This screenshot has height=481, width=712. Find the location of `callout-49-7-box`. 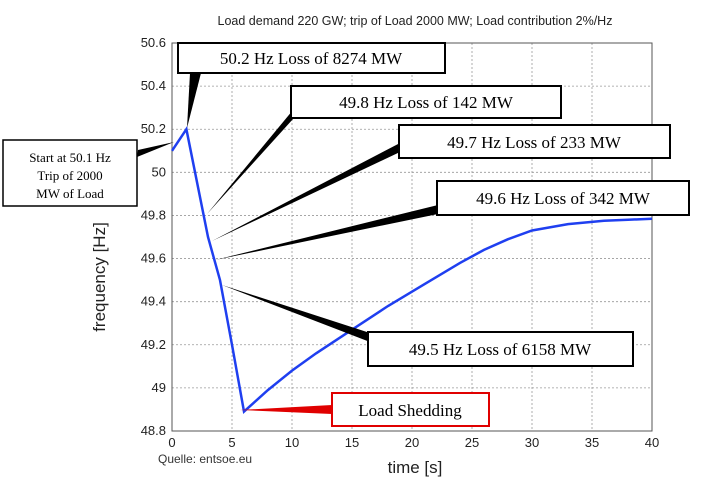

callout-49-7-box is located at coordinates (534, 141).